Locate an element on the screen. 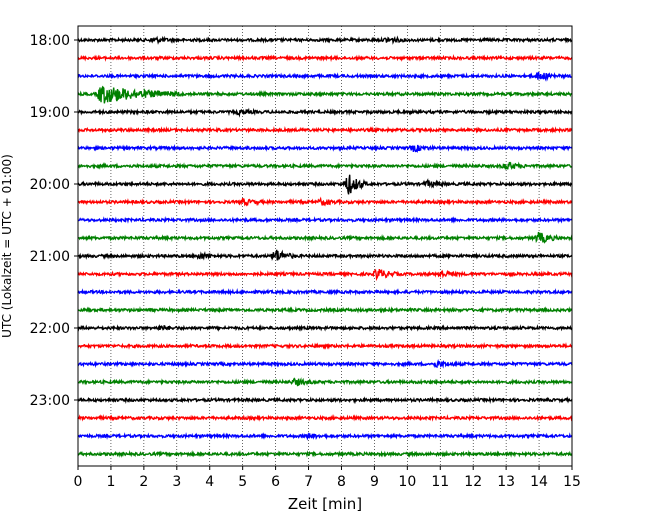 The width and height of the screenshot is (650, 520). x-tick-label: 15 is located at coordinates (572, 482).